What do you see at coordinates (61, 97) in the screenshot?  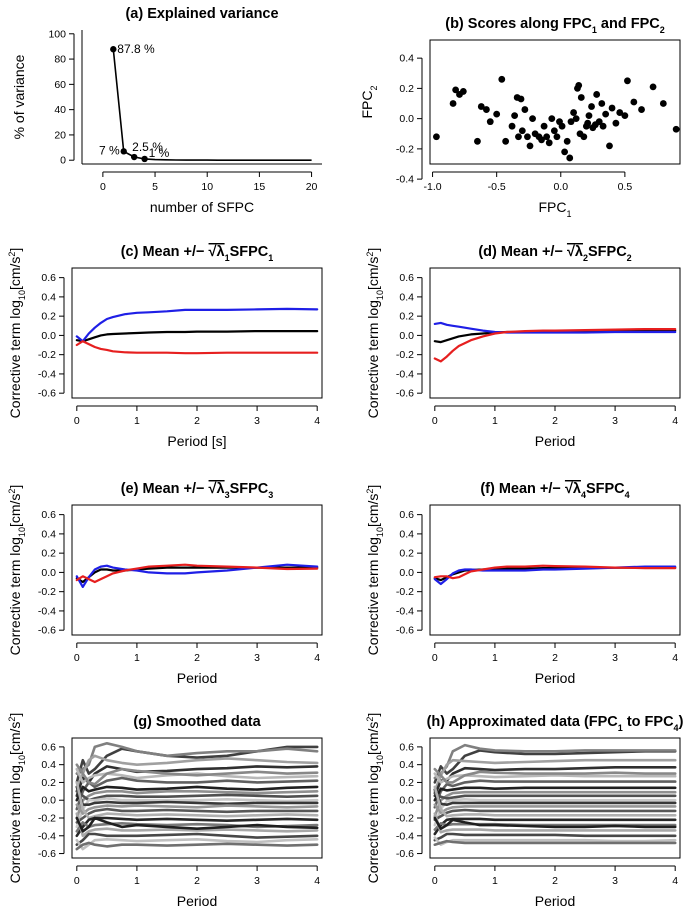 I see `y-ticks: 0 20 40 60 80 100` at bounding box center [61, 97].